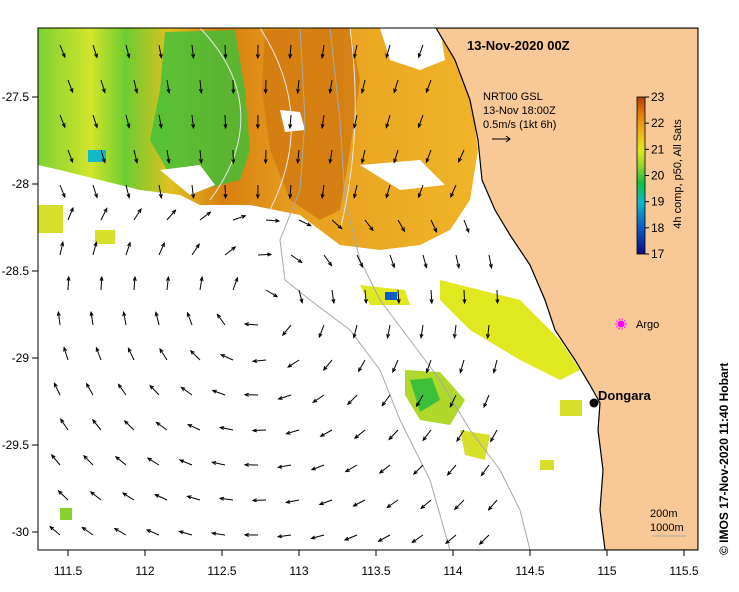  I want to click on colorbar-tick-label: 19, so click(658, 202).